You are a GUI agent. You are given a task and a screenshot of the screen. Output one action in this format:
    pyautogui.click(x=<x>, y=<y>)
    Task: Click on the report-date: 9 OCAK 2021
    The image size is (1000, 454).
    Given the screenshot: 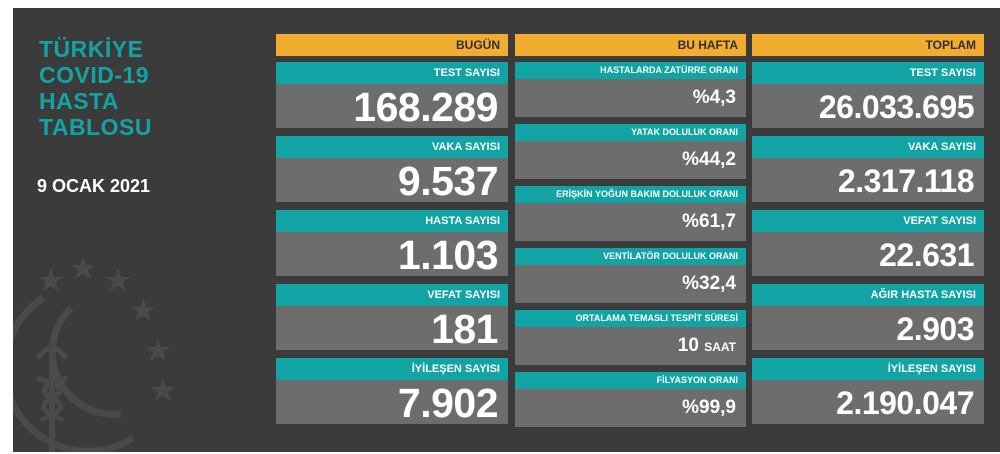 What is the action you would take?
    pyautogui.click(x=94, y=186)
    